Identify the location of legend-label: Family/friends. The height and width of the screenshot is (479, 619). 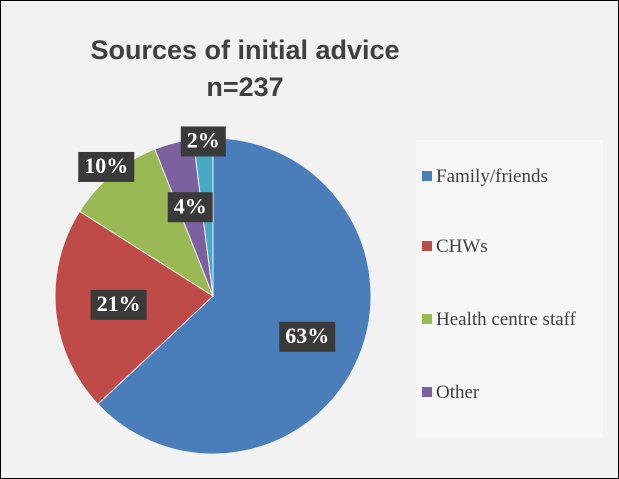
(492, 176).